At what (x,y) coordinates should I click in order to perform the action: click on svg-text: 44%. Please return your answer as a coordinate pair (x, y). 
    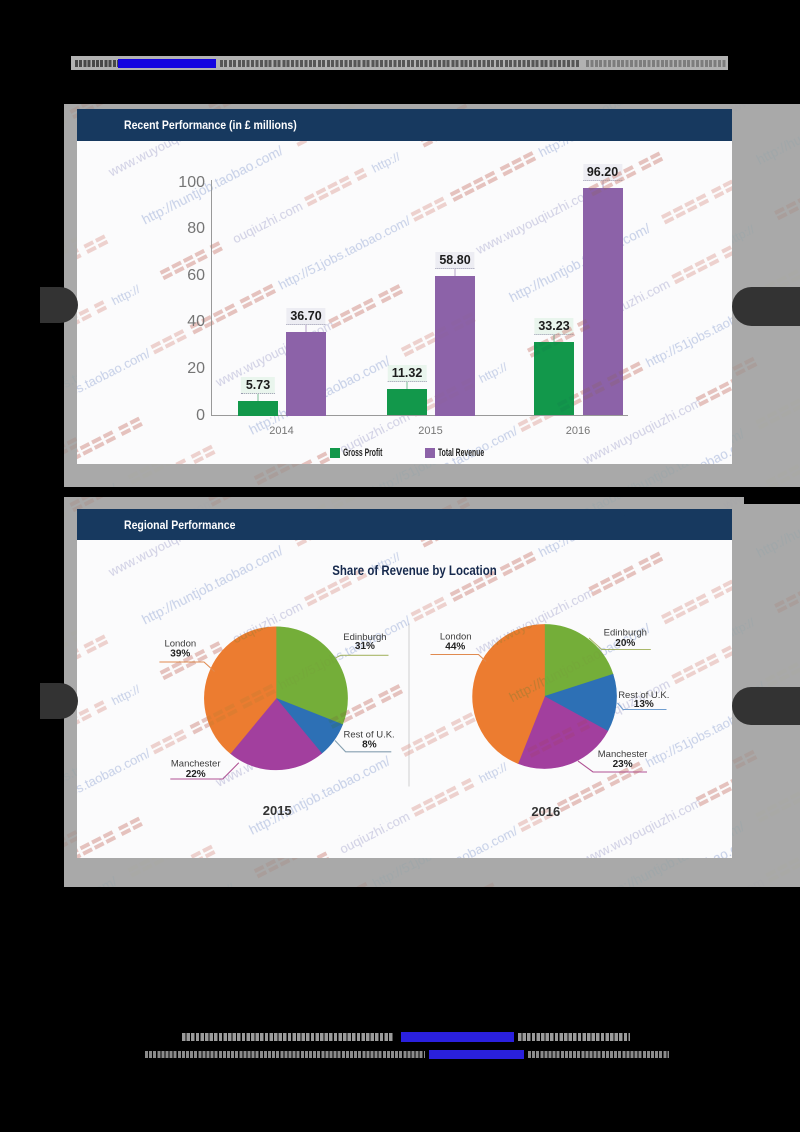
    Looking at the image, I should click on (455, 646).